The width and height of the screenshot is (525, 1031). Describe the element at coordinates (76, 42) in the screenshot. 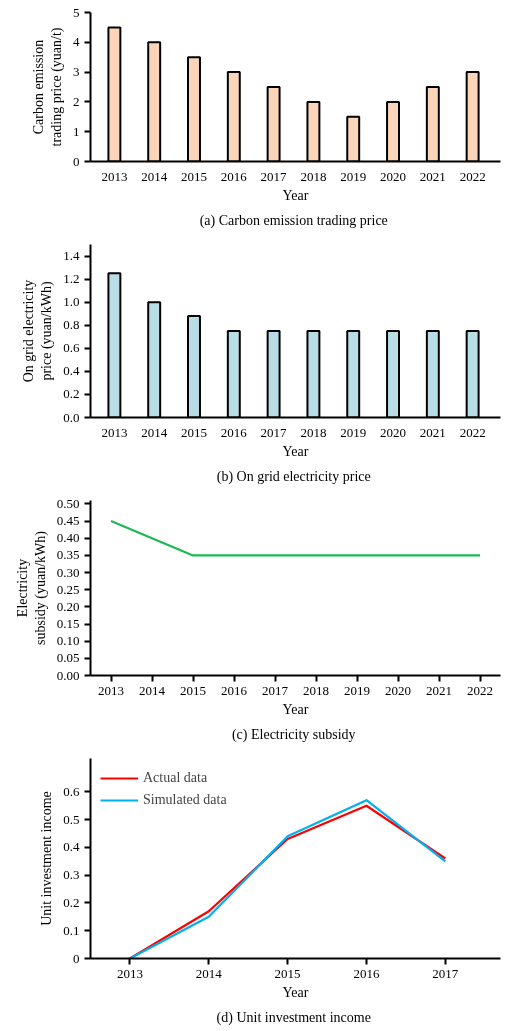

I see `y-tick-label: 4` at that location.